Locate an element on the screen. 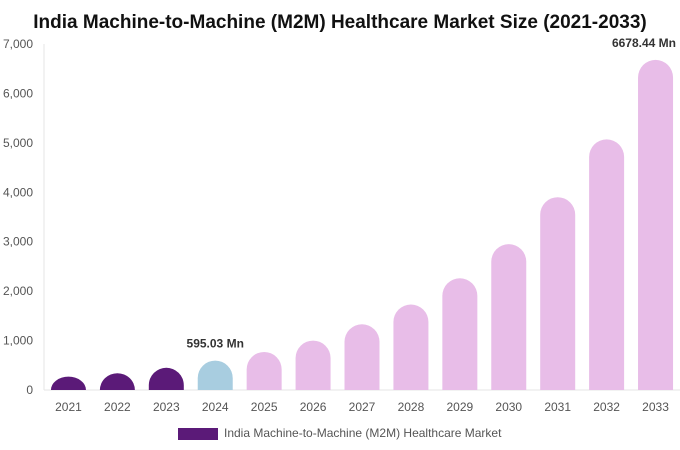  bar-2021 is located at coordinates (68, 383).